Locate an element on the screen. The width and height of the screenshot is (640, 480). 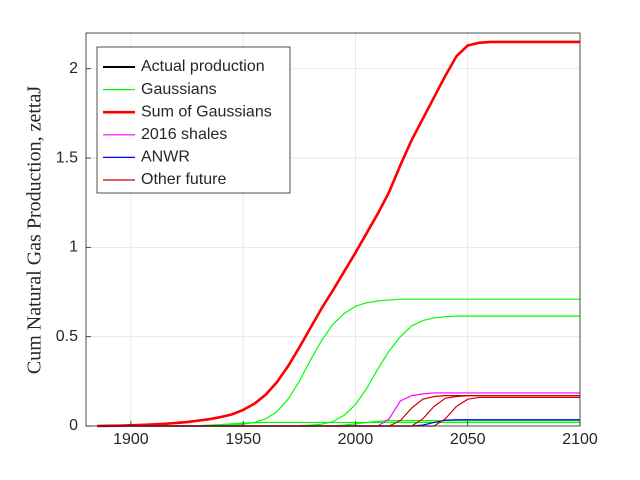
x-tick-label: 2050 is located at coordinates (468, 439).